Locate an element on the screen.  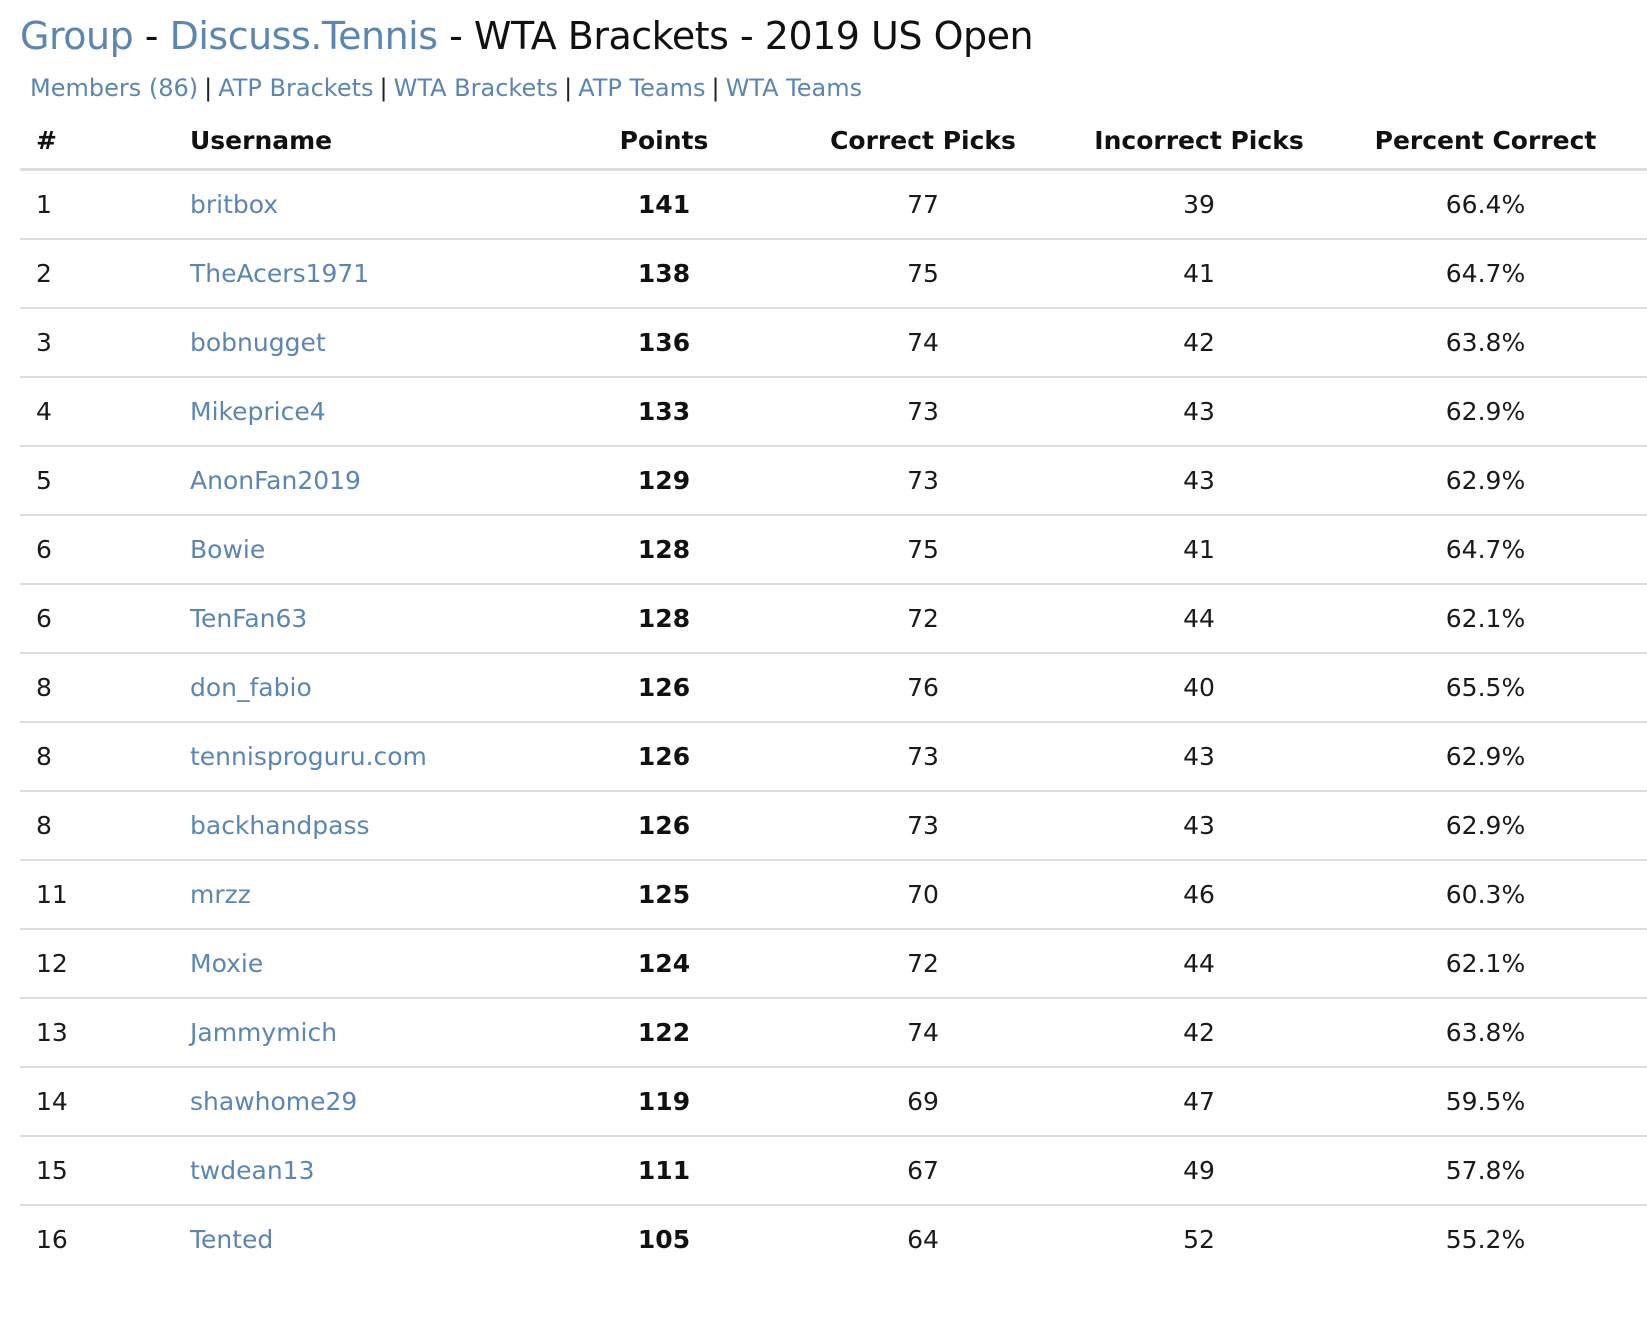
column-header-incorrect-picks: Incorrect Picks is located at coordinates (1199, 141).